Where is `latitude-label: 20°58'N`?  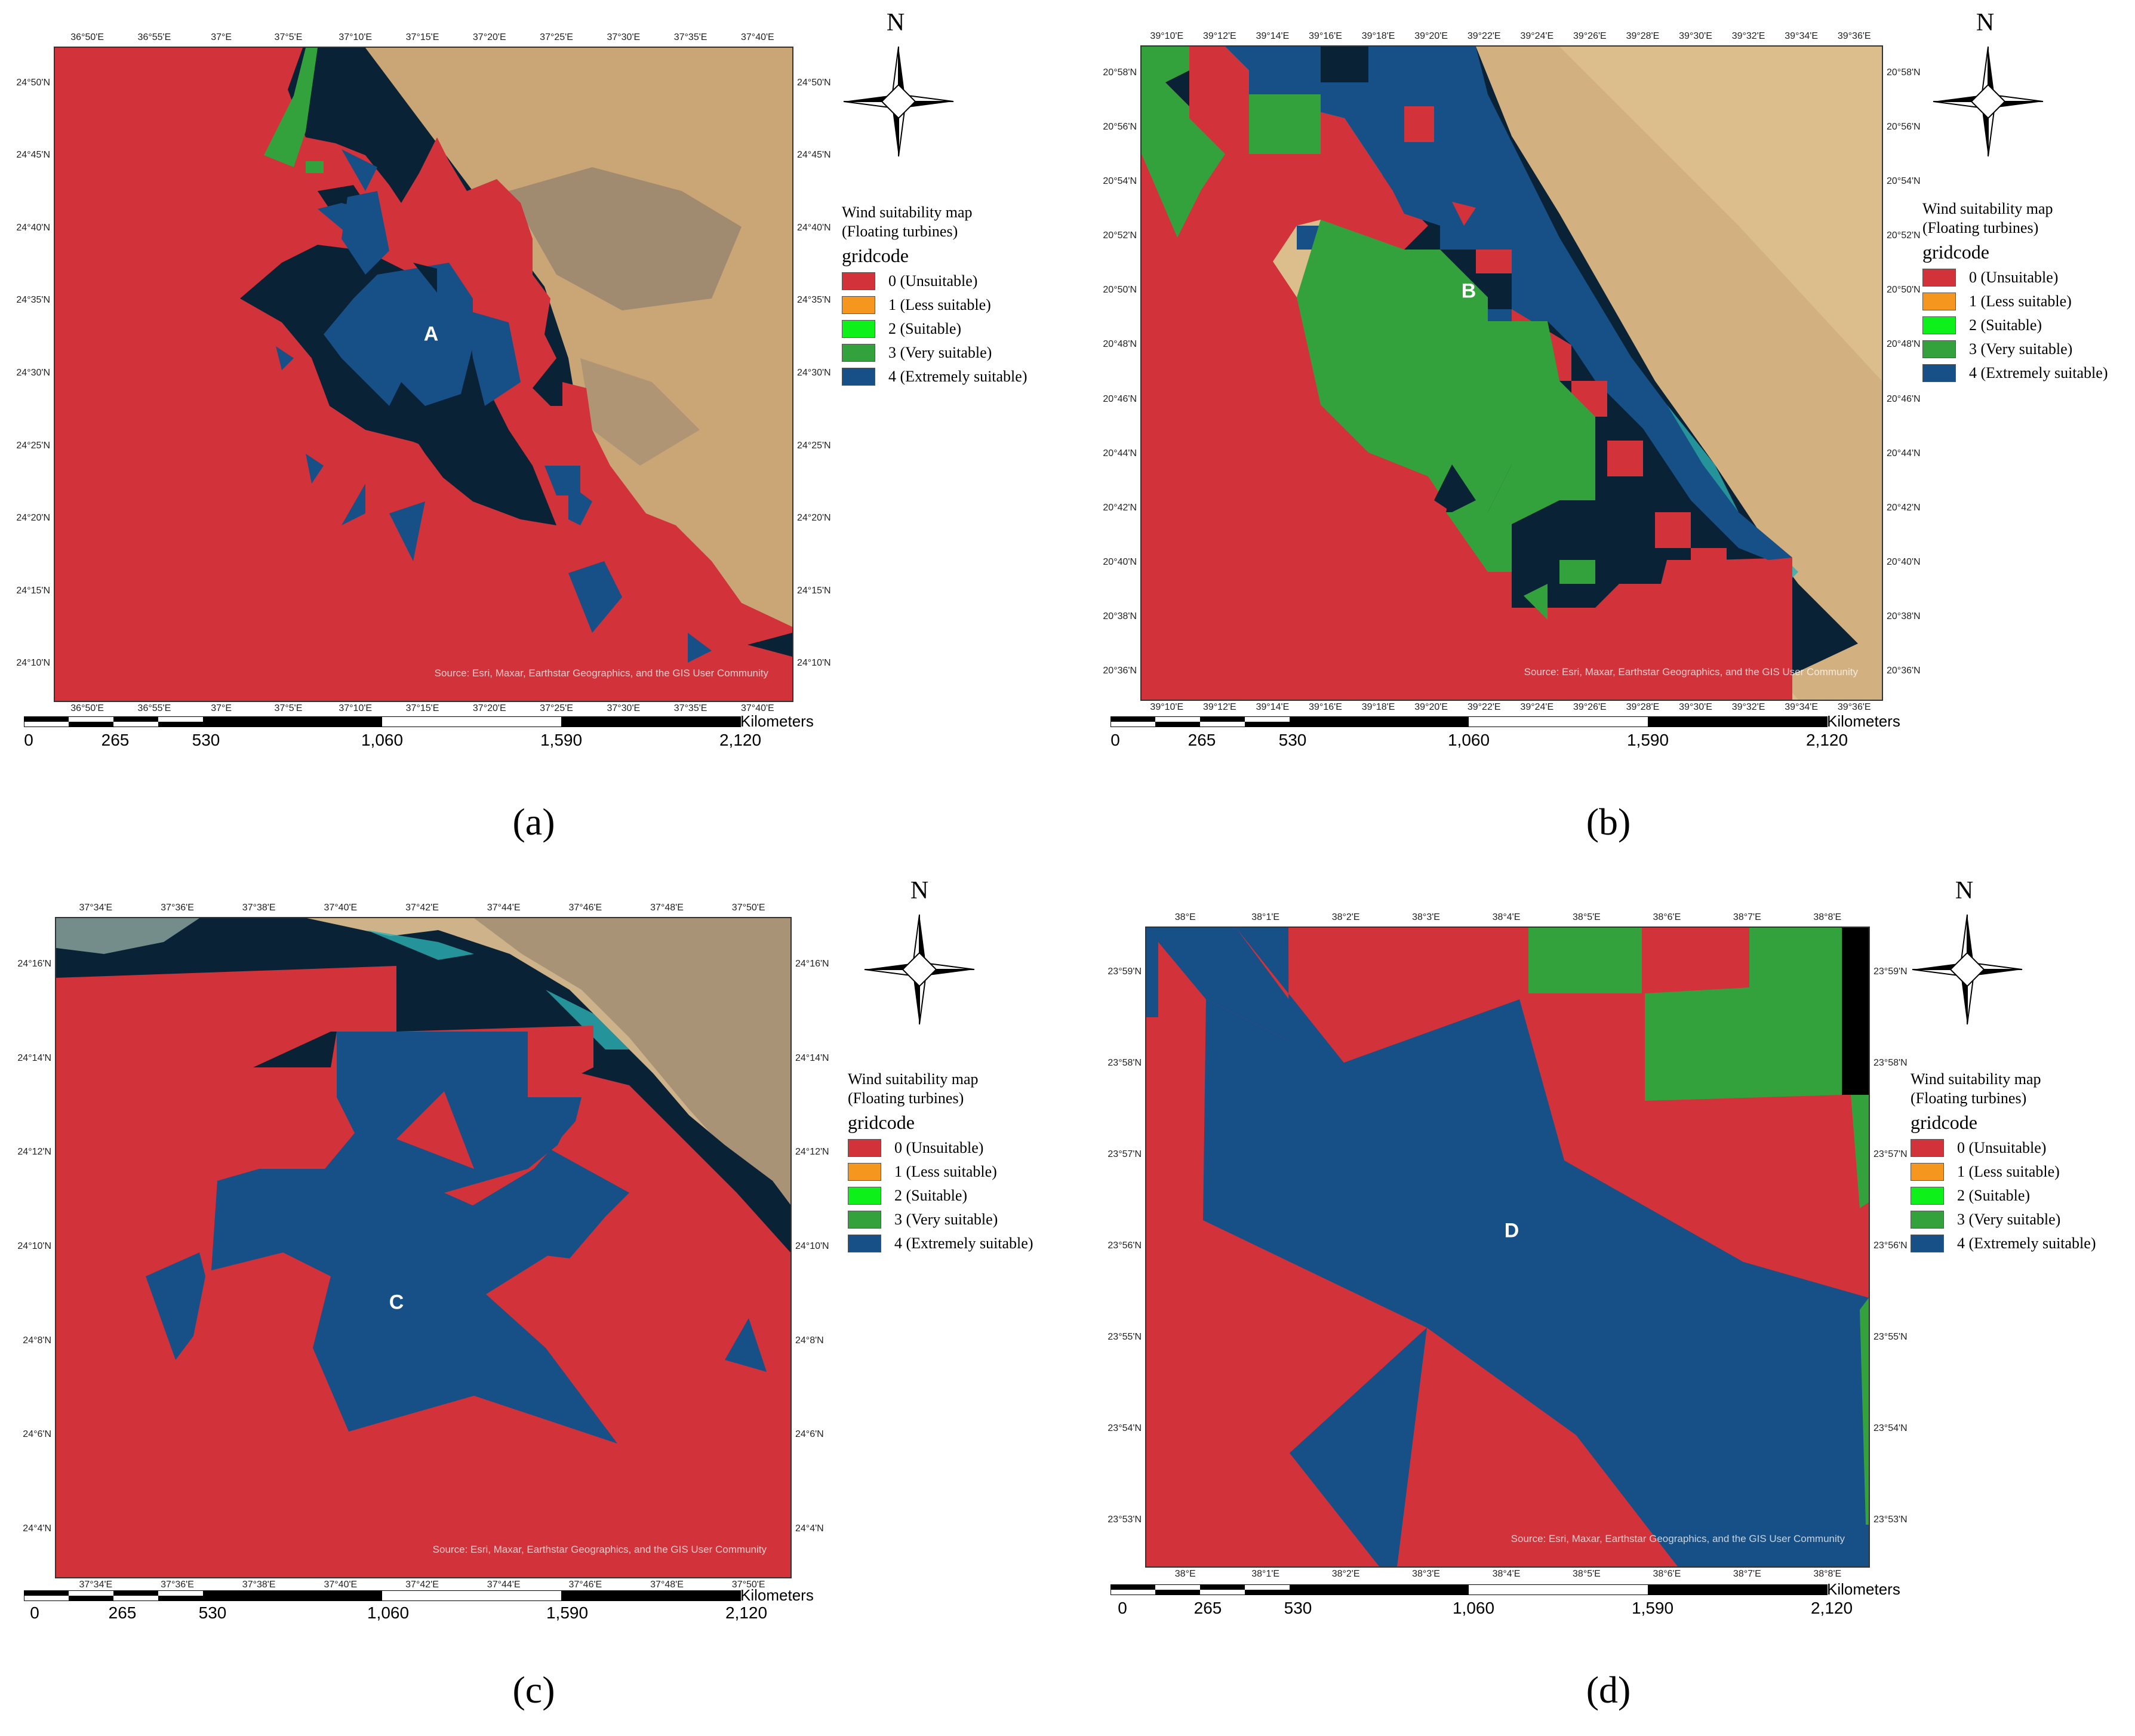 latitude-label: 20°58'N is located at coordinates (1120, 72).